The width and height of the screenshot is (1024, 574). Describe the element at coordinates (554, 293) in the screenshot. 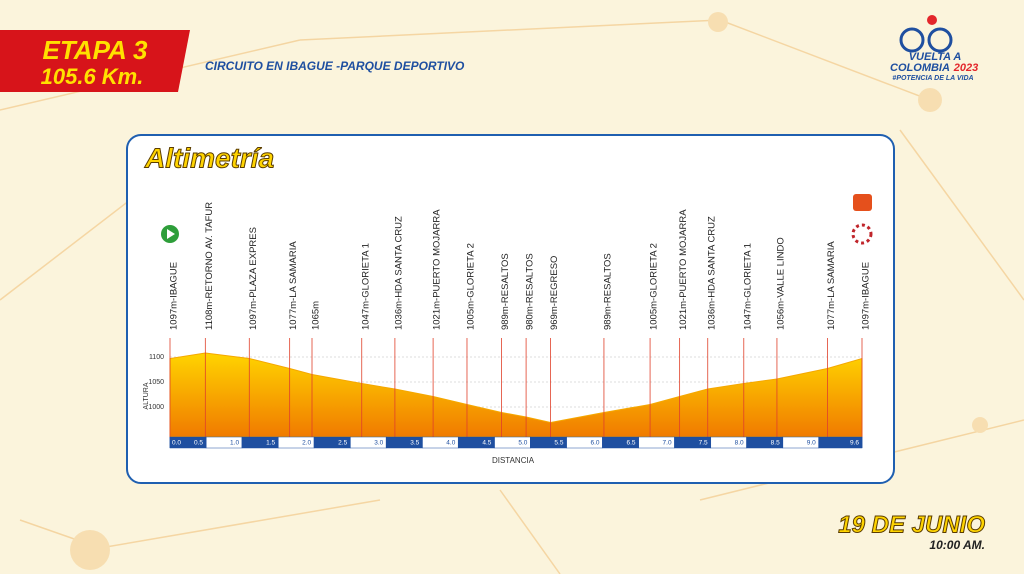

I see `waypoint-label: 969m-REGRESO` at that location.